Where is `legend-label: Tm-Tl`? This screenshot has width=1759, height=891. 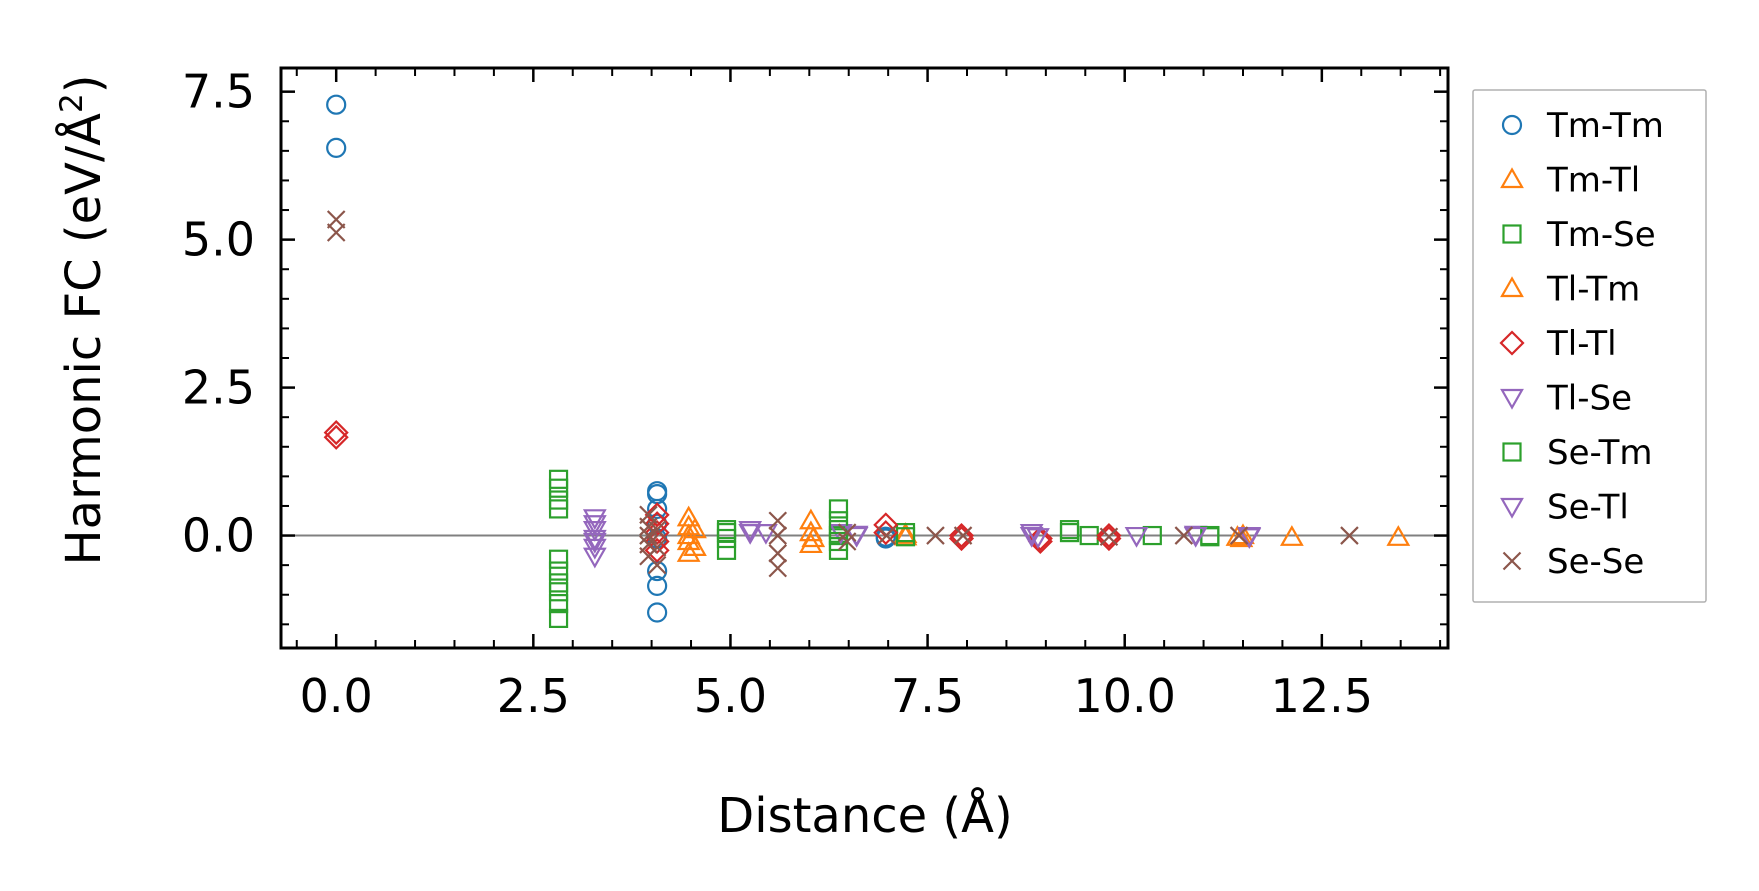 legend-label: Tm-Tl is located at coordinates (1593, 181).